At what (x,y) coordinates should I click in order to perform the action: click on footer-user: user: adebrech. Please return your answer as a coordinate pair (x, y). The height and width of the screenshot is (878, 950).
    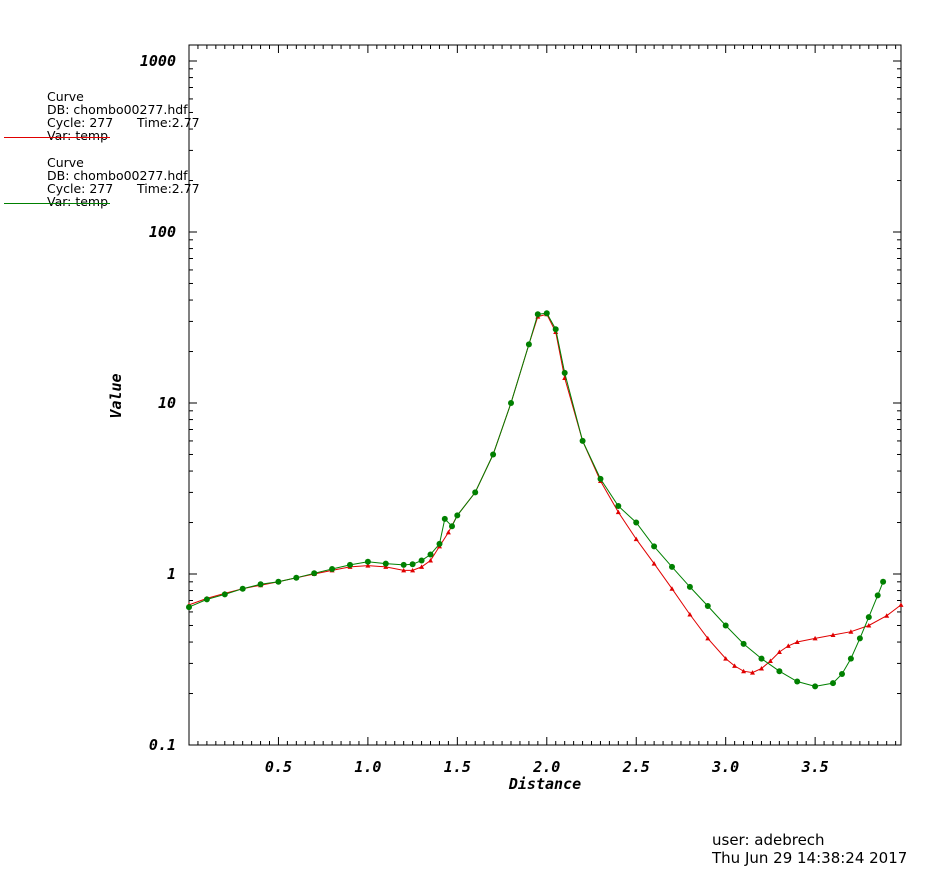
    Looking at the image, I should click on (768, 840).